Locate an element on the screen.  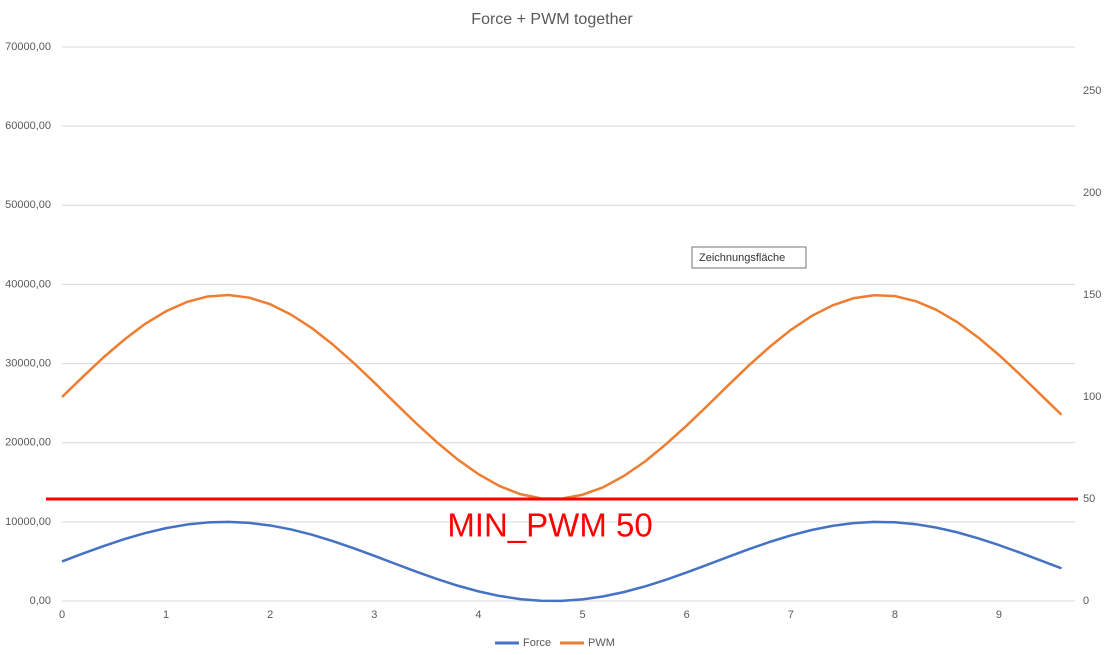
y-tick-label: 70000,00 is located at coordinates (28, 47).